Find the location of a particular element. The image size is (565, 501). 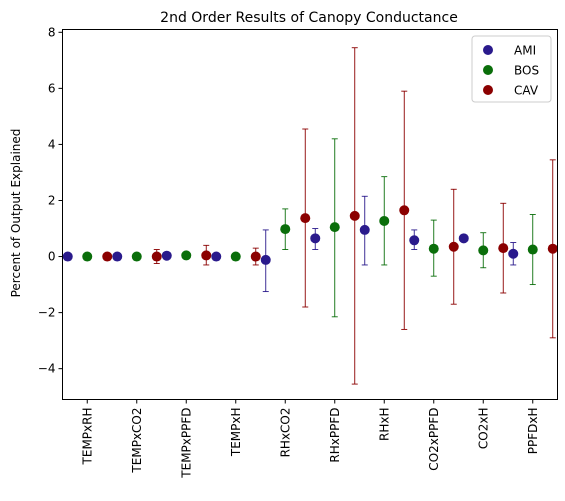

x-tick-label: TEMPxRH is located at coordinates (87, 437).